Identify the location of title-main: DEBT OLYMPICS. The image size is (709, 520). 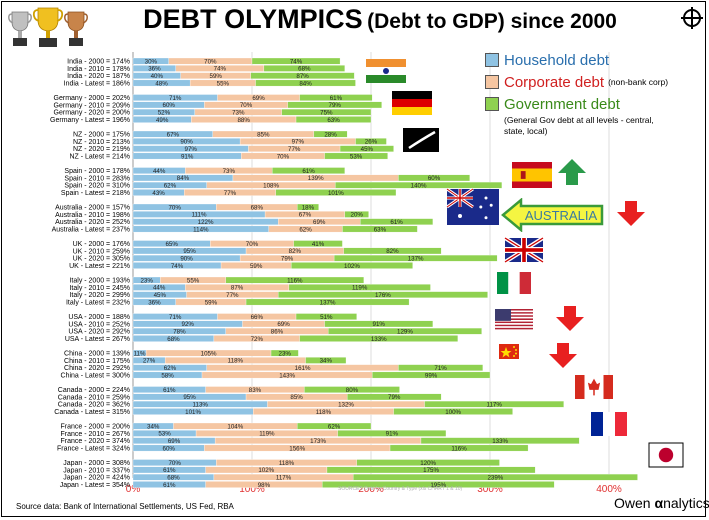
(253, 19).